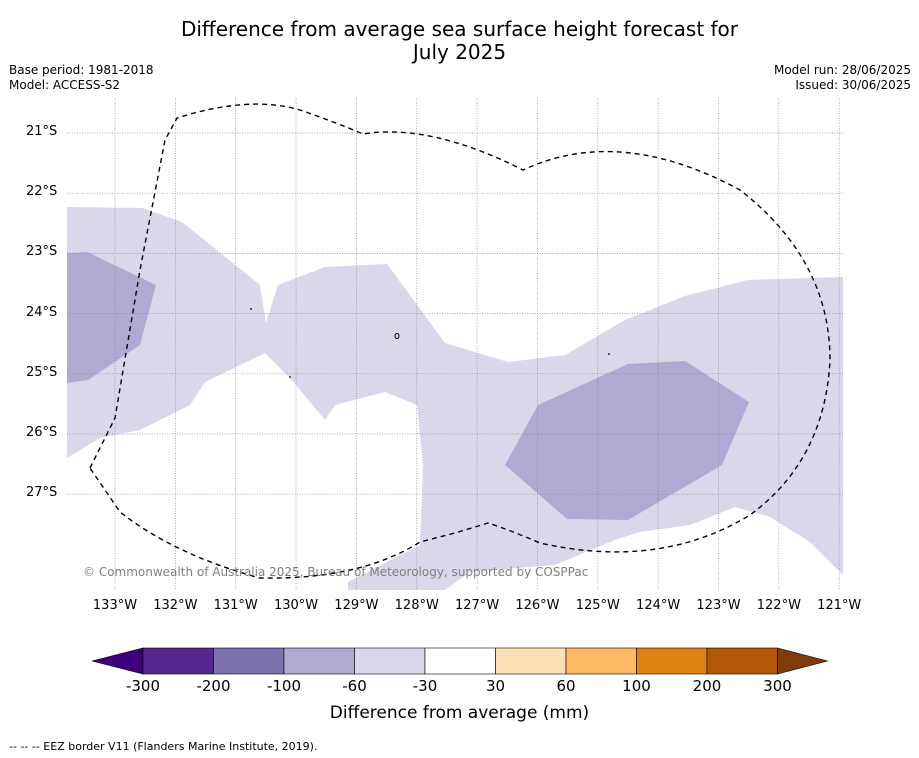  Describe the element at coordinates (42, 252) in the screenshot. I see `latitude-label: 23°S` at that location.